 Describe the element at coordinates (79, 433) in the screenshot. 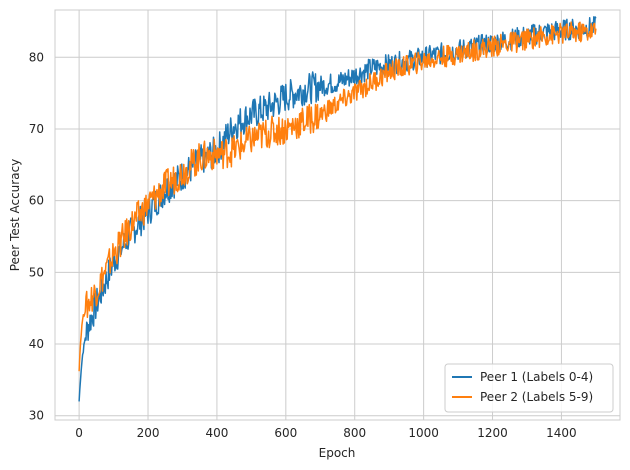

I see `x-tick-label: 0` at that location.